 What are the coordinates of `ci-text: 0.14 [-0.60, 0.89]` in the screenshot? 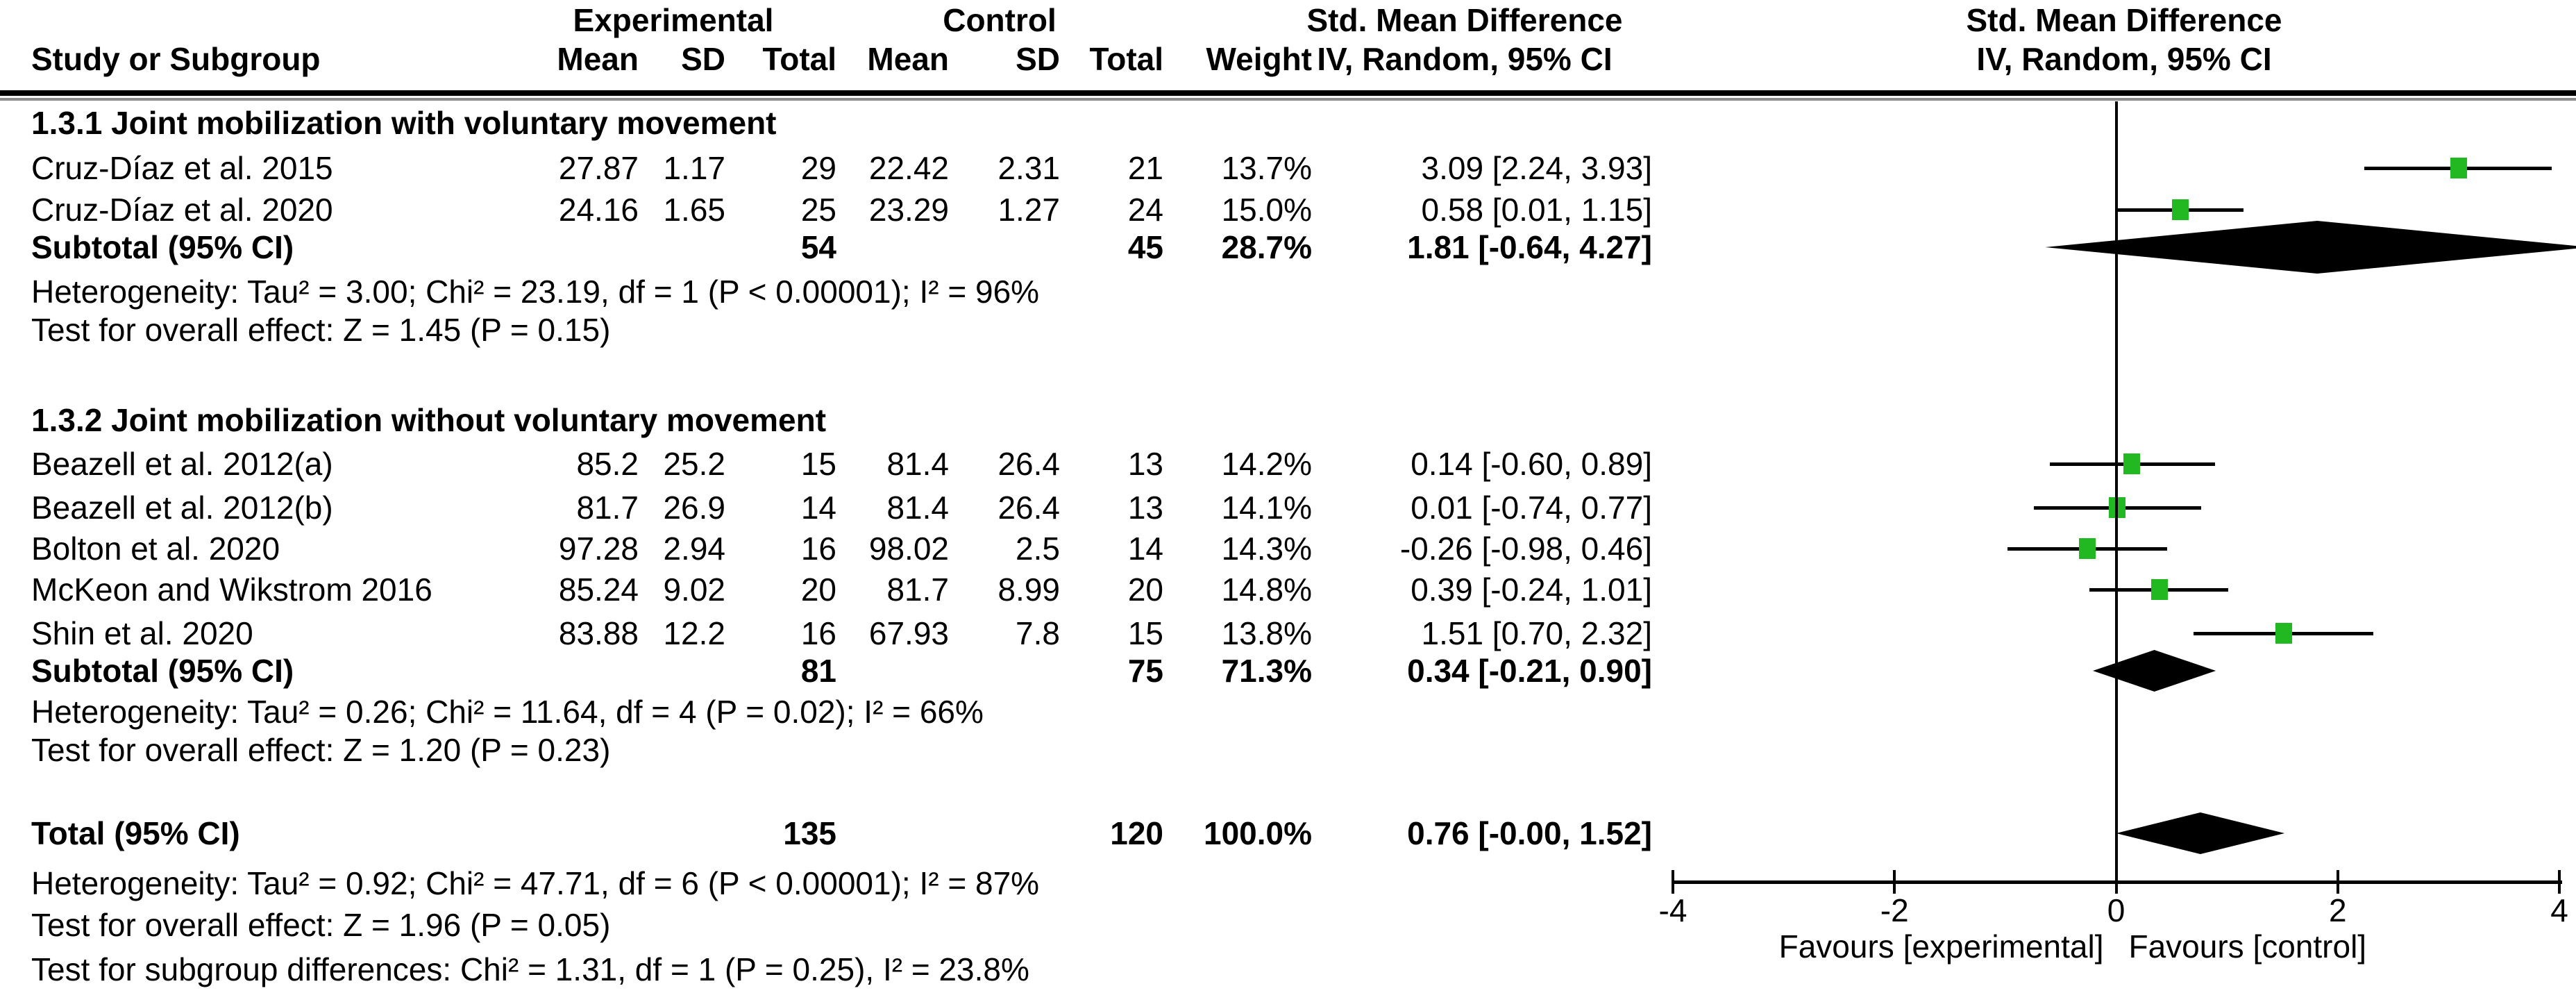 It's located at (1531, 464).